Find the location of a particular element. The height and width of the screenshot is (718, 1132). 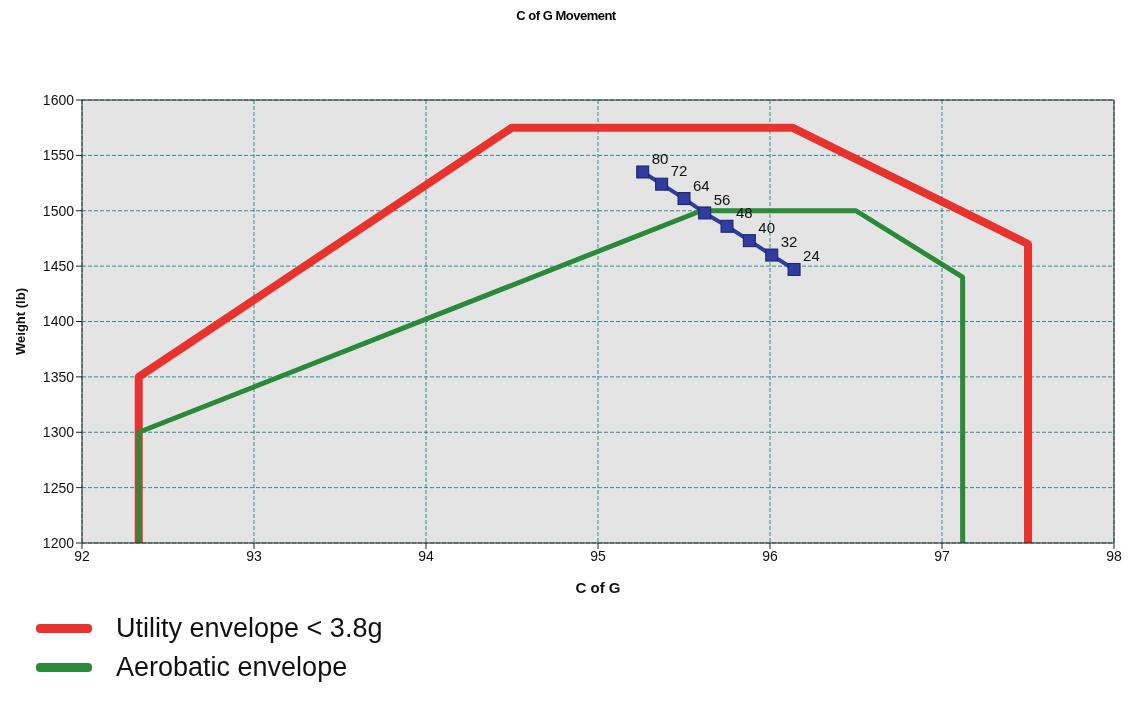

x-tick-label: 97 is located at coordinates (942, 555).